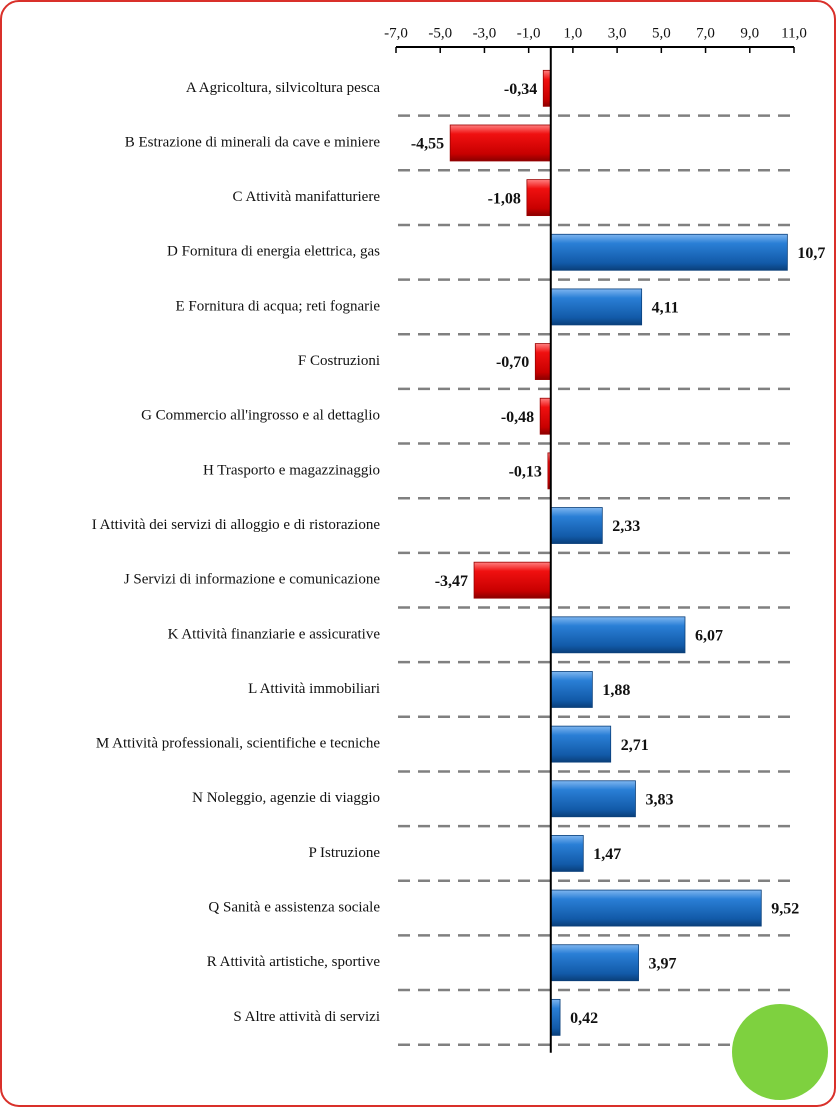 The width and height of the screenshot is (836, 1107). What do you see at coordinates (339, 361) in the screenshot?
I see `y-tick-label: F Costruzioni` at bounding box center [339, 361].